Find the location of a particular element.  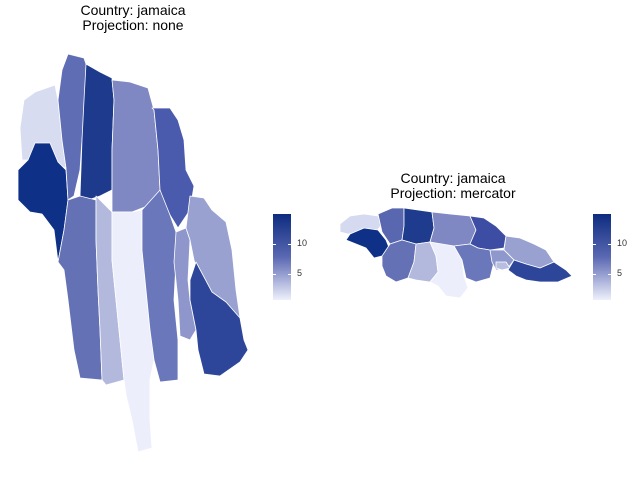

title-projection: Projection: none is located at coordinates (133, 25).